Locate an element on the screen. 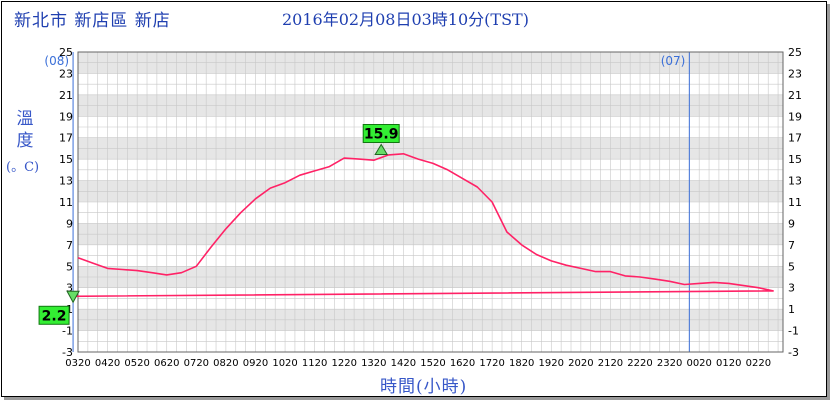  y-tick-label: -1 is located at coordinates (67, 331).